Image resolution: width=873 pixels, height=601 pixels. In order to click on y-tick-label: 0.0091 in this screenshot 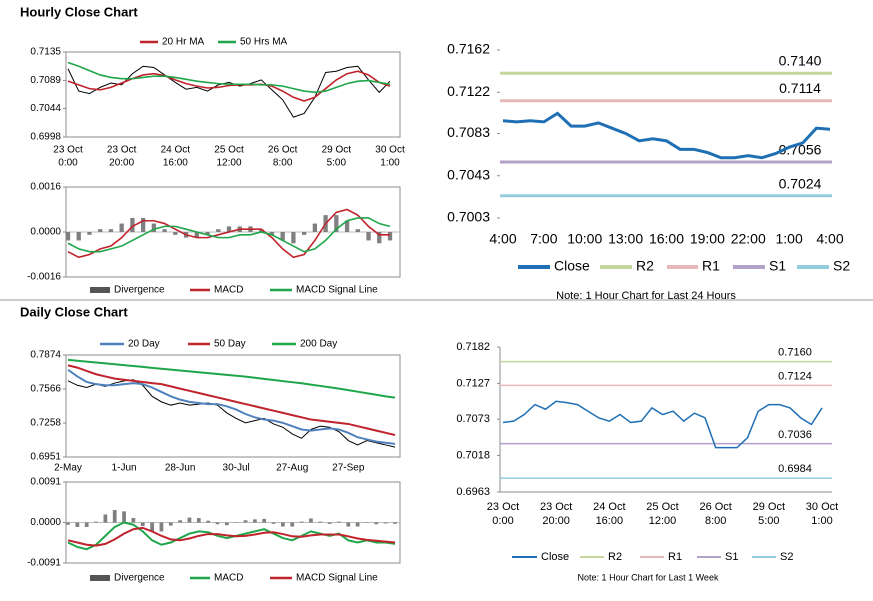, I will do `click(45, 482)`.